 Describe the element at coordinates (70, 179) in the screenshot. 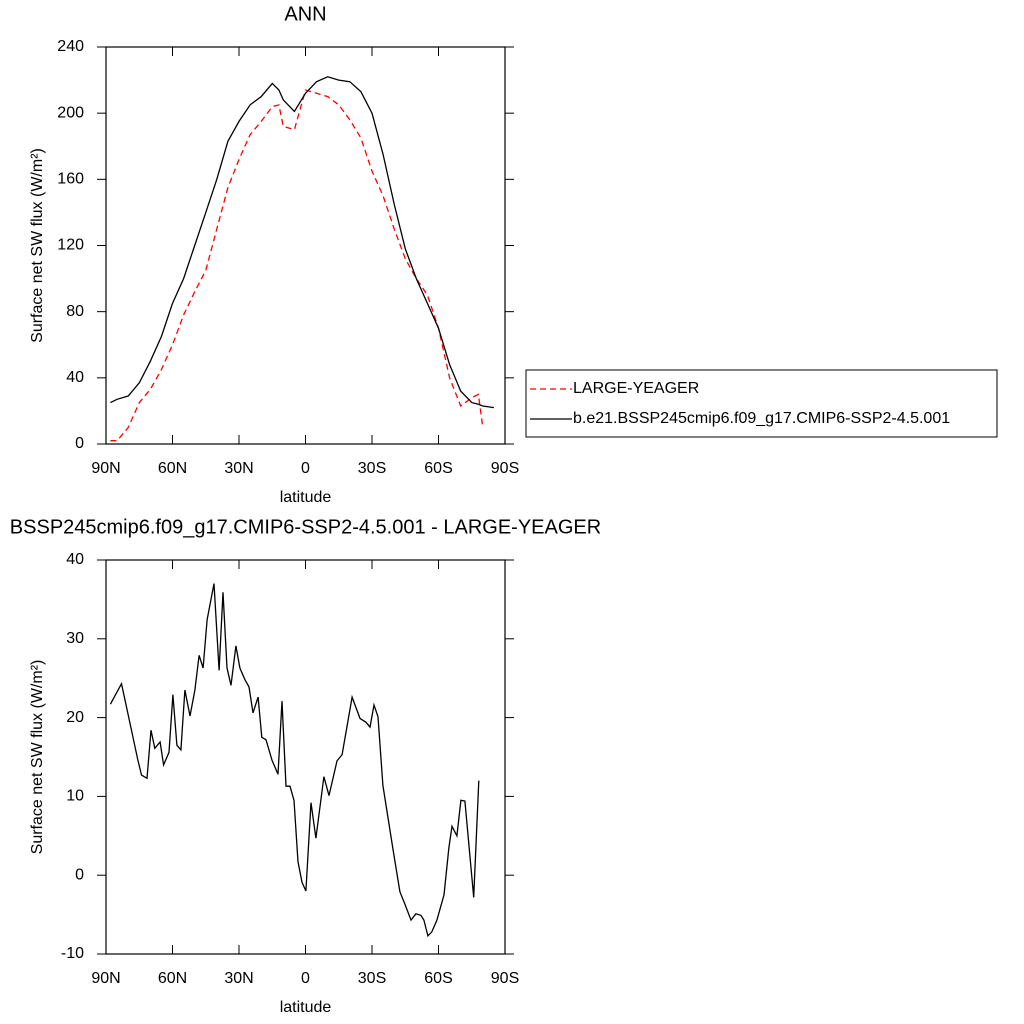

I see `y-tick-label: 160` at that location.